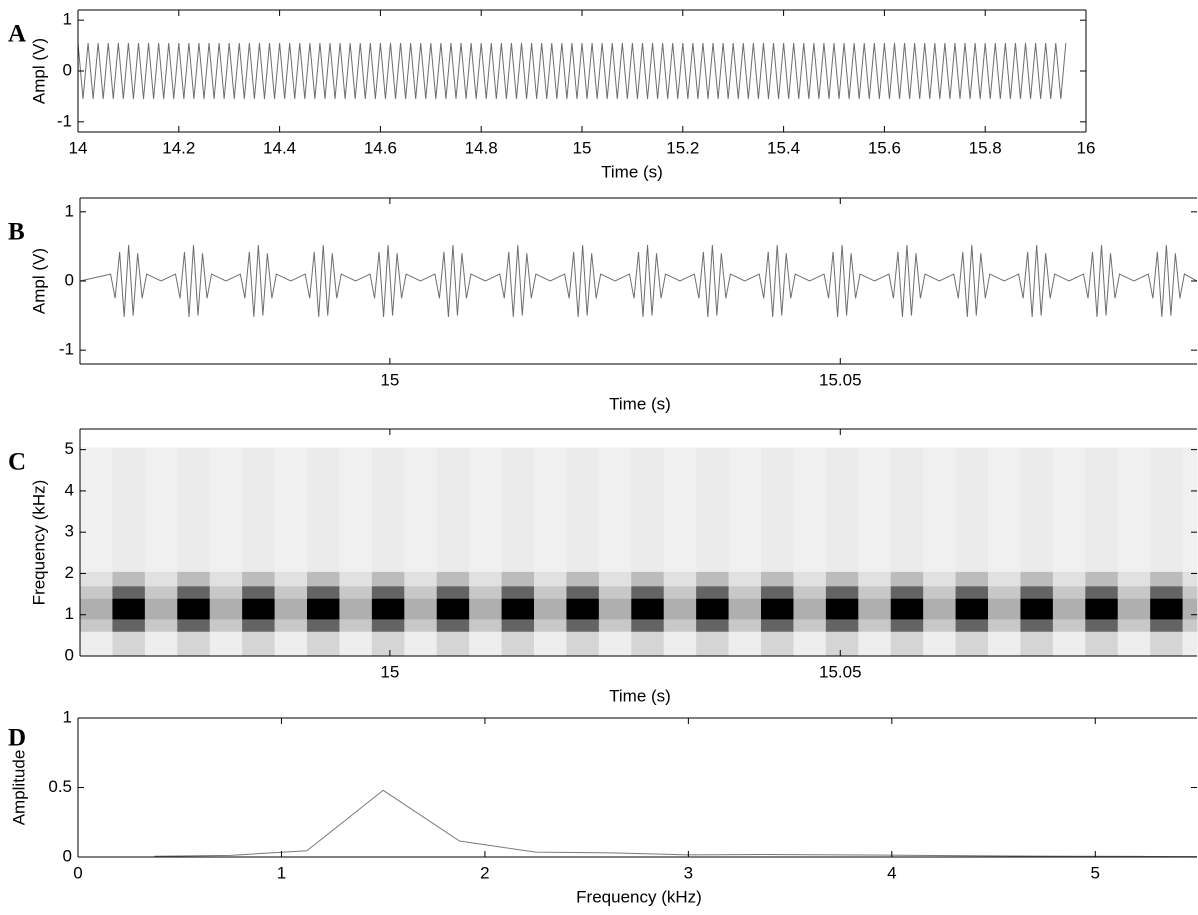 Image resolution: width=1198 pixels, height=915 pixels. Describe the element at coordinates (891, 872) in the screenshot. I see `x-tick-label: 4` at that location.